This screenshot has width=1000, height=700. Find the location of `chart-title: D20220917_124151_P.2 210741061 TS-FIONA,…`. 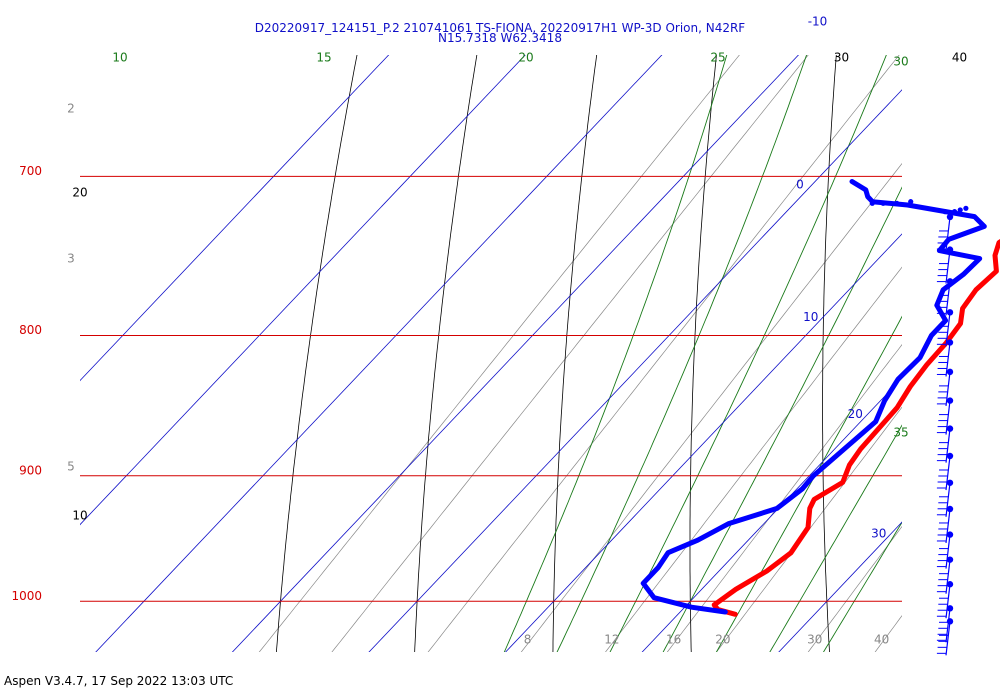

chart-title: D20220917_124151_P.2 210741061 TS-FIONA,… is located at coordinates (500, 28).